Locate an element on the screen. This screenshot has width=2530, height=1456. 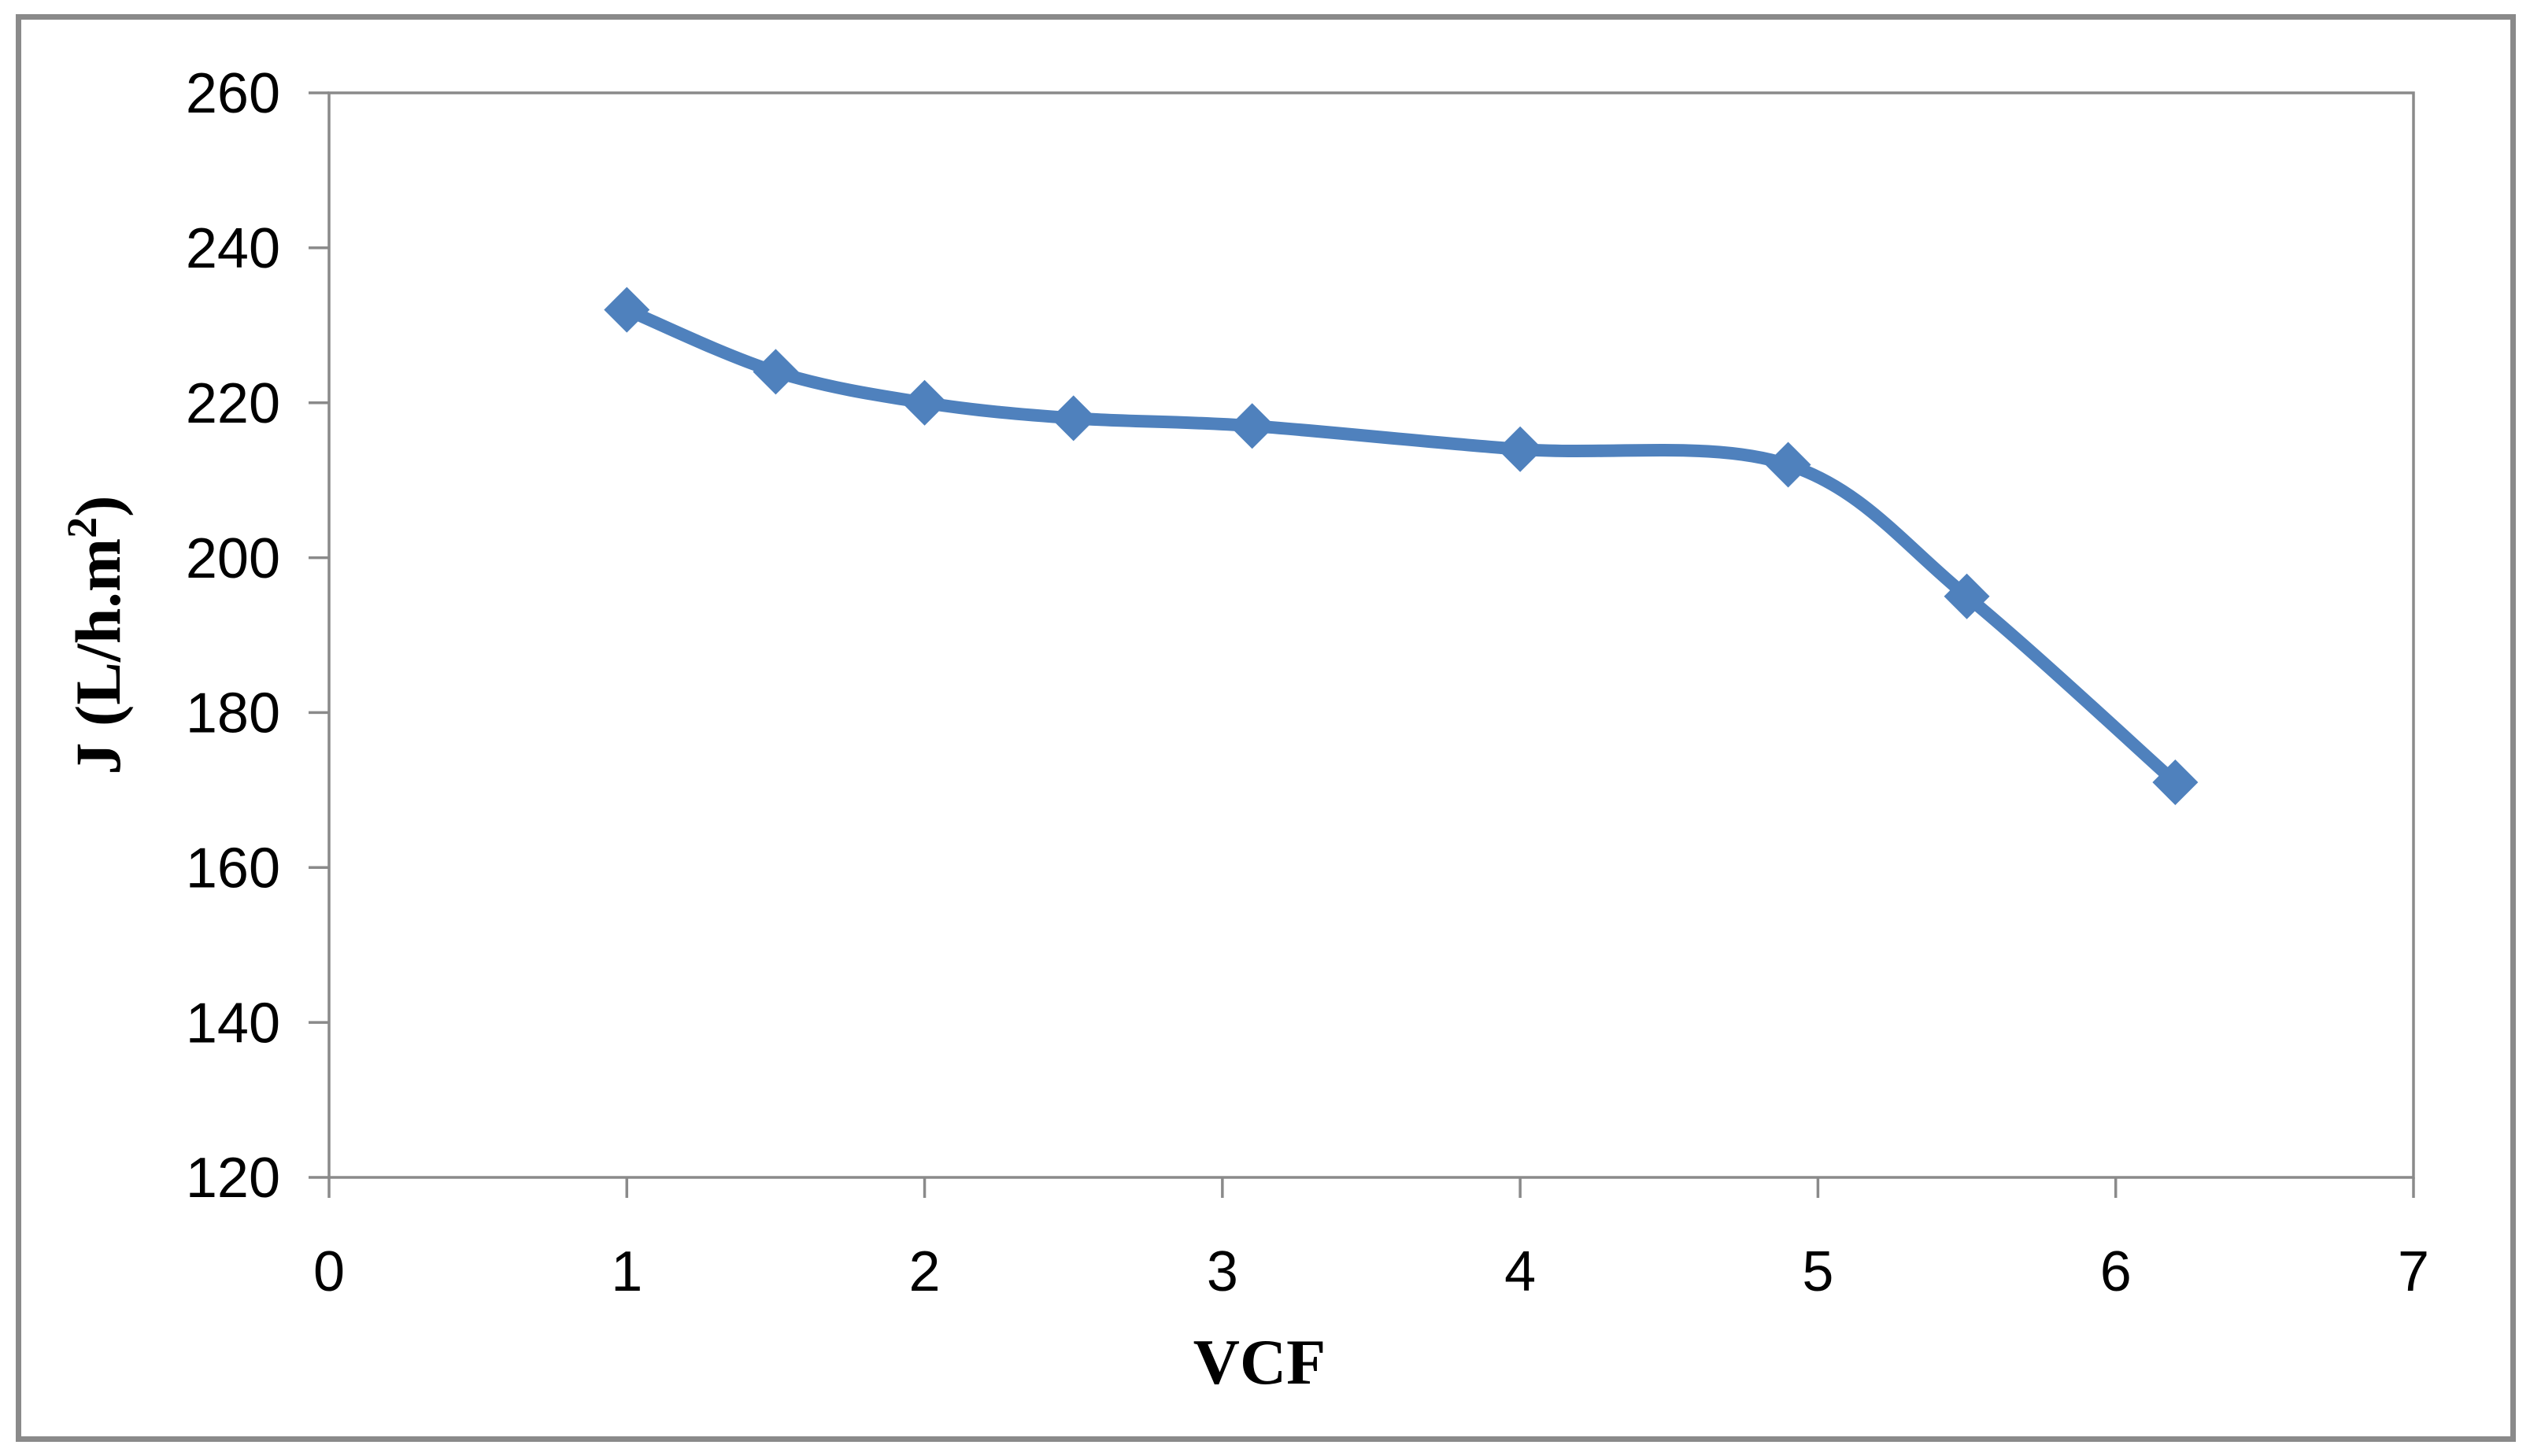
y-tick-label: 120 is located at coordinates (233, 1178).